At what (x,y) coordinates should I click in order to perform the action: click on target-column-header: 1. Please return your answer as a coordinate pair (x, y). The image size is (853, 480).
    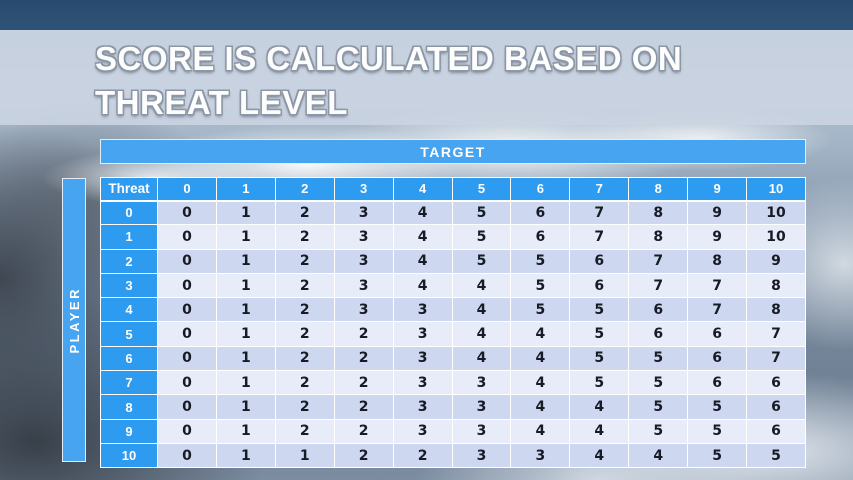
    Looking at the image, I should click on (245, 189).